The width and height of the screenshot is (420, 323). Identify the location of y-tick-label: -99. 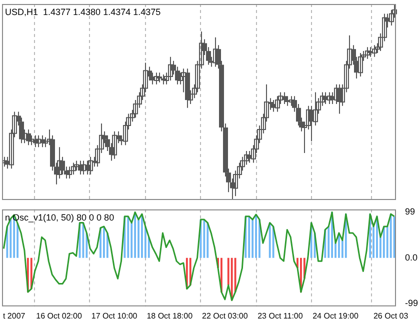
(411, 303).